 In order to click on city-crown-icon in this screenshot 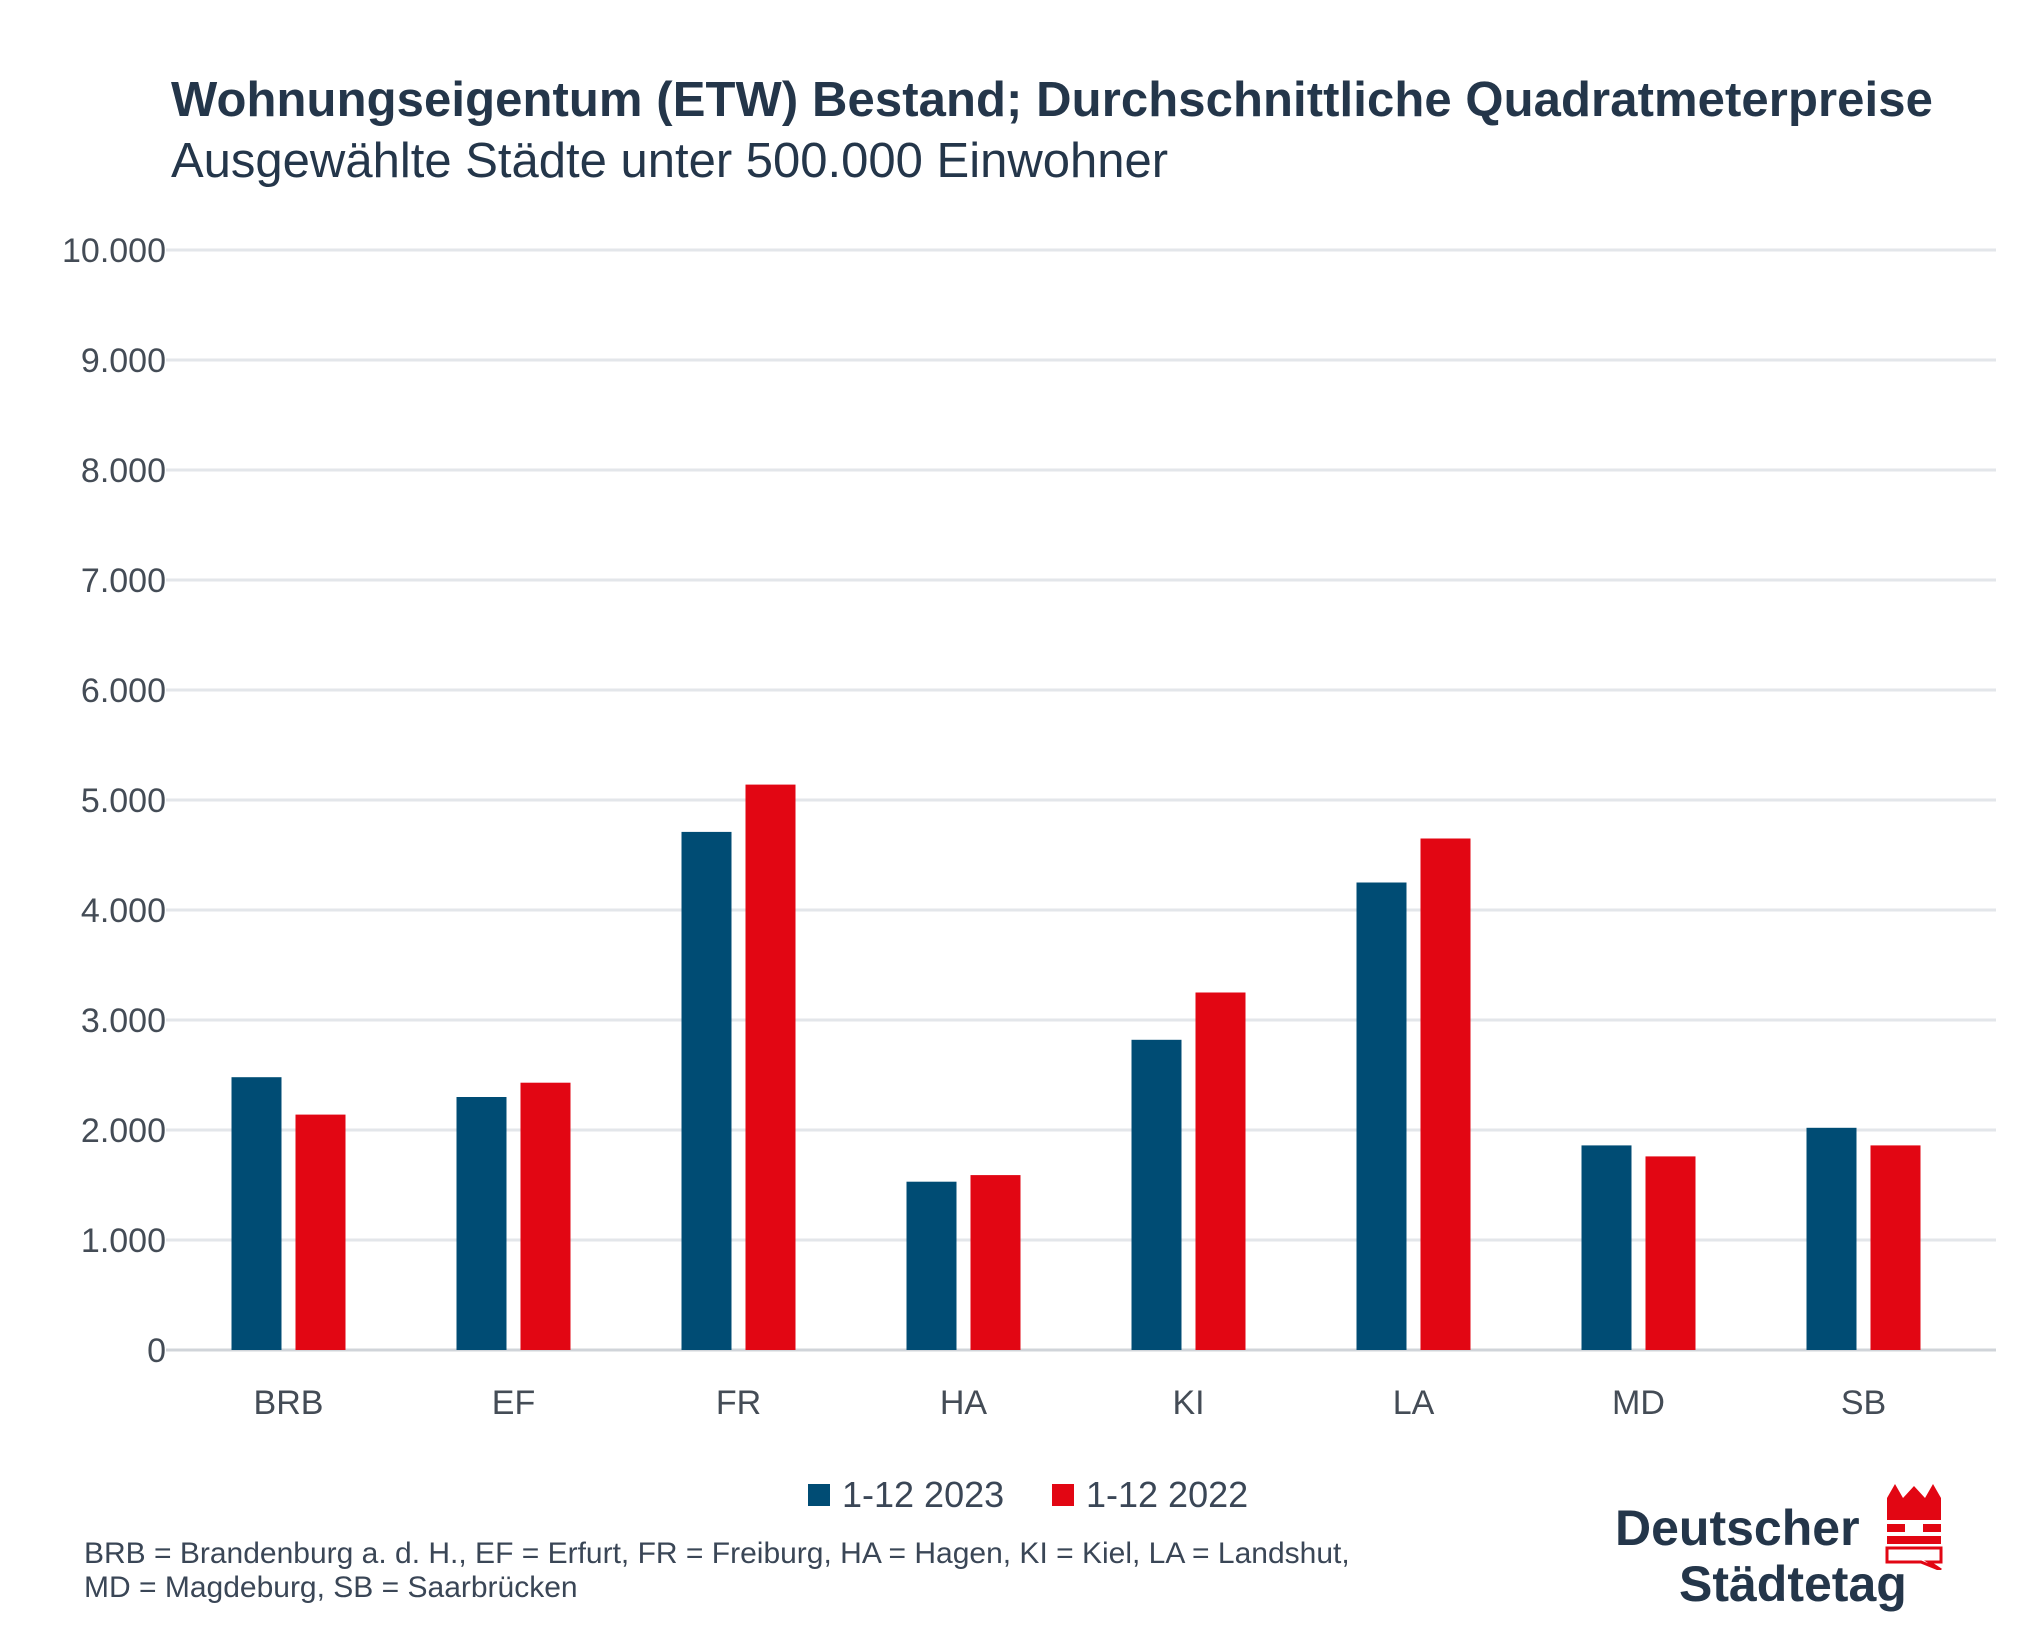, I will do `click(1914, 1527)`.